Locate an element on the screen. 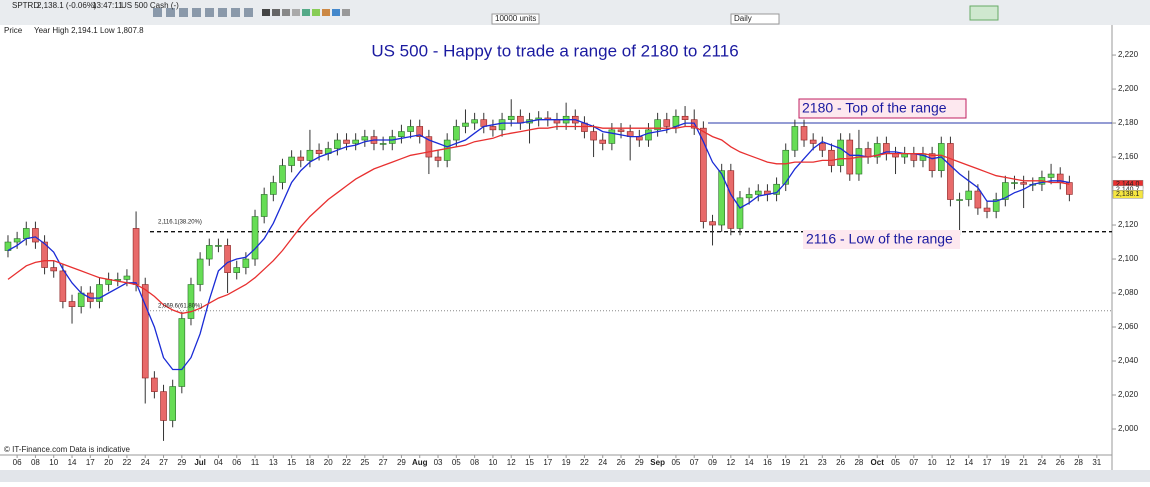 The height and width of the screenshot is (487, 1150). x-tick-label: 13 is located at coordinates (273, 462).